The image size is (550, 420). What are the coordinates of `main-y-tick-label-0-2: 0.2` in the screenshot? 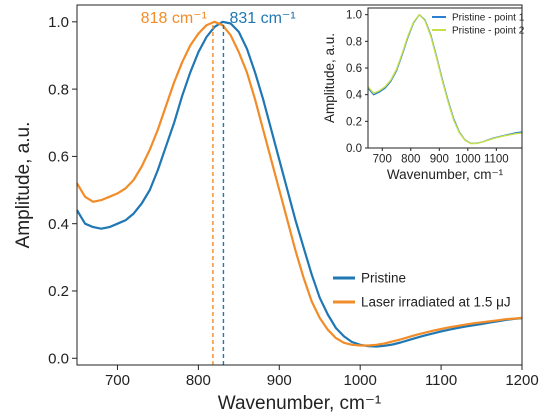 It's located at (58, 291).